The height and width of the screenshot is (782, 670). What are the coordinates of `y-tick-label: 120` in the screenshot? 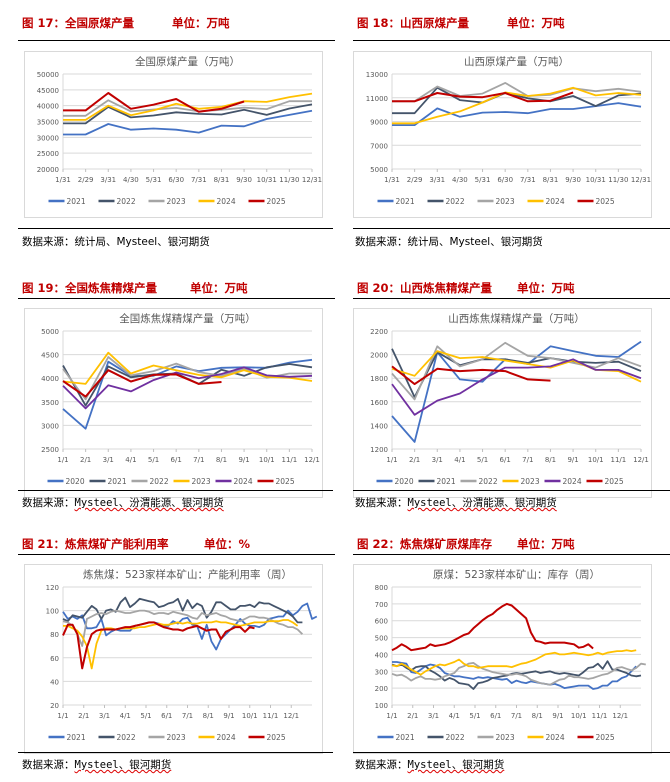 It's located at (52, 588).